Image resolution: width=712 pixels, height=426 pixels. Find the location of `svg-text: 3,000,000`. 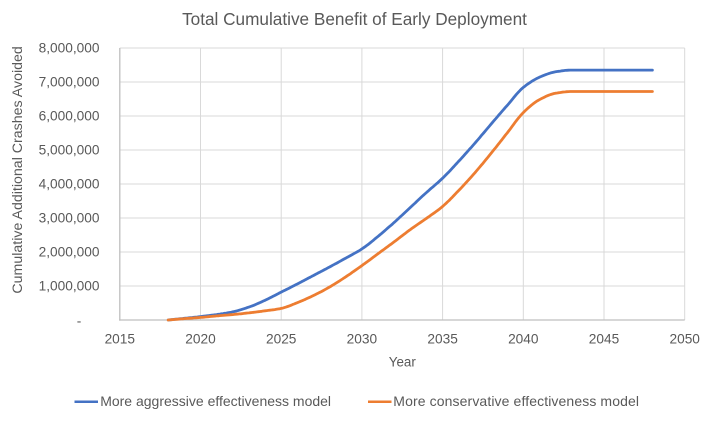

svg-text: 3,000,000 is located at coordinates (69, 218).